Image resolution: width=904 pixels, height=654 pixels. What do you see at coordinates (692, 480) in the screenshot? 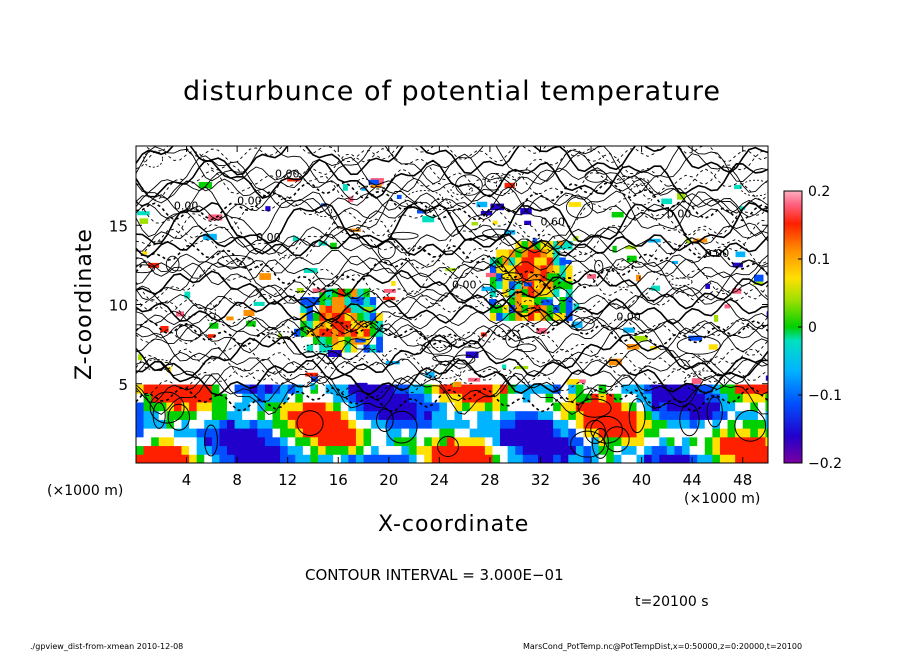
I see `x-tick-label: 44` at bounding box center [692, 480].